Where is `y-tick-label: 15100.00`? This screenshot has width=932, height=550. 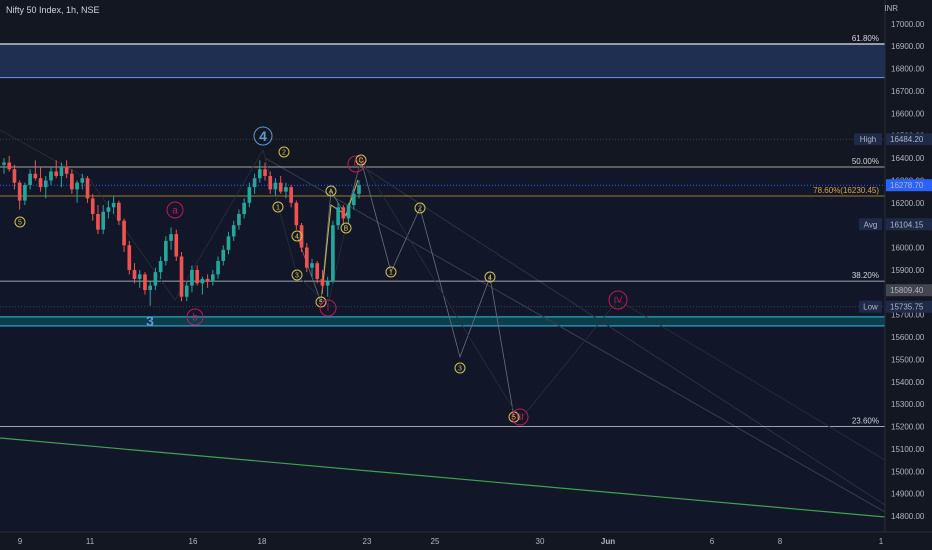
y-tick-label: 15100.00 is located at coordinates (908, 449).